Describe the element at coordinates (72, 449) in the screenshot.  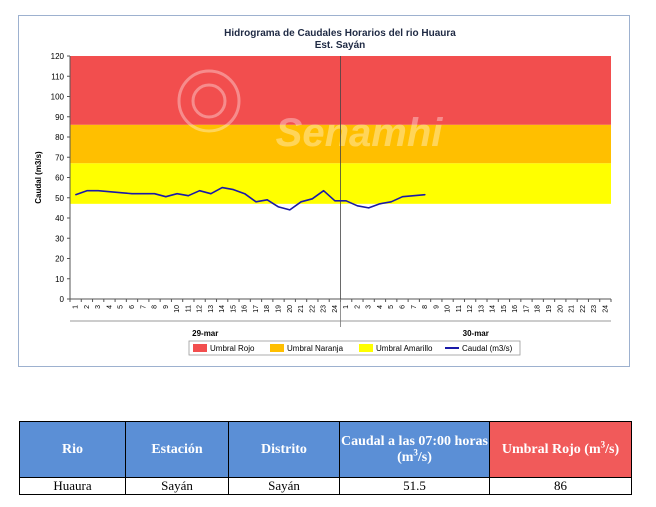
I see `header-rio: Rio` at that location.